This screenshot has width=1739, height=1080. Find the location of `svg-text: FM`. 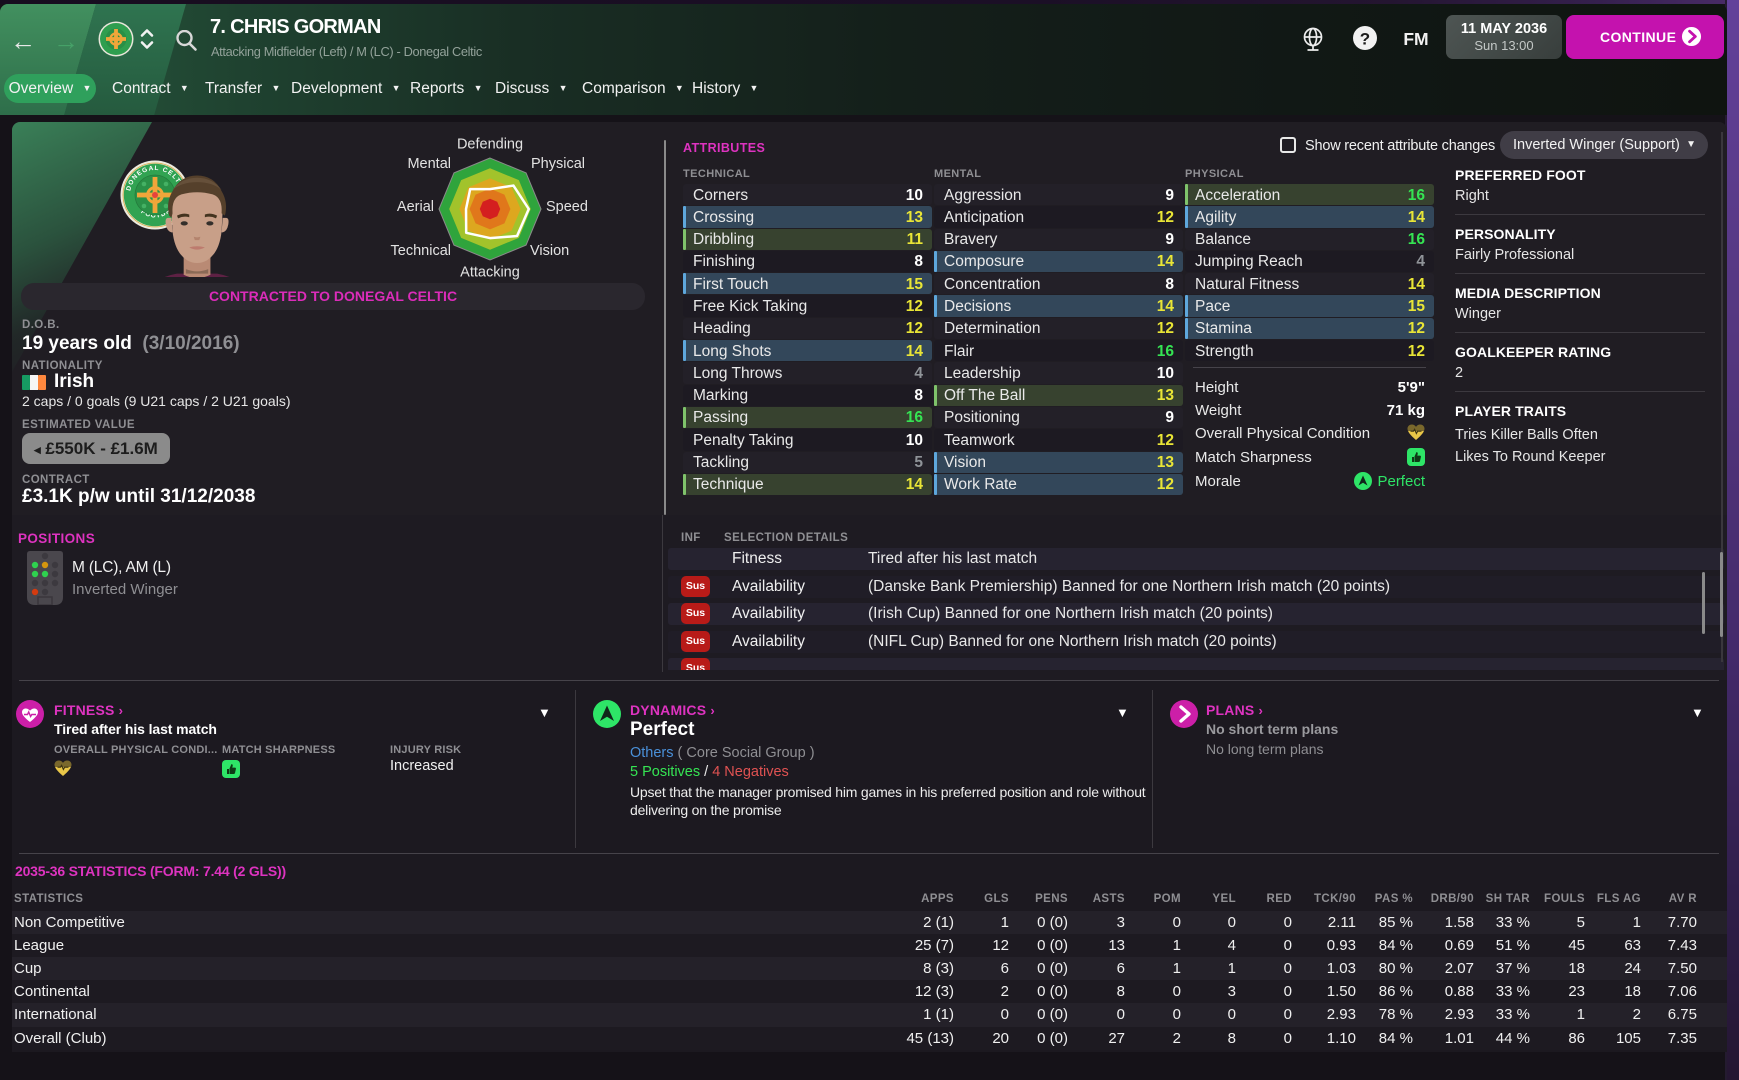

svg-text: FM is located at coordinates (1415, 39).